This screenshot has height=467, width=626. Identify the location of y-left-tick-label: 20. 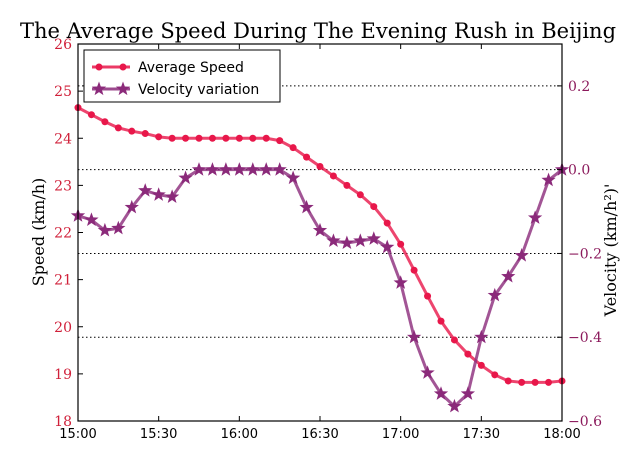
(63, 328).